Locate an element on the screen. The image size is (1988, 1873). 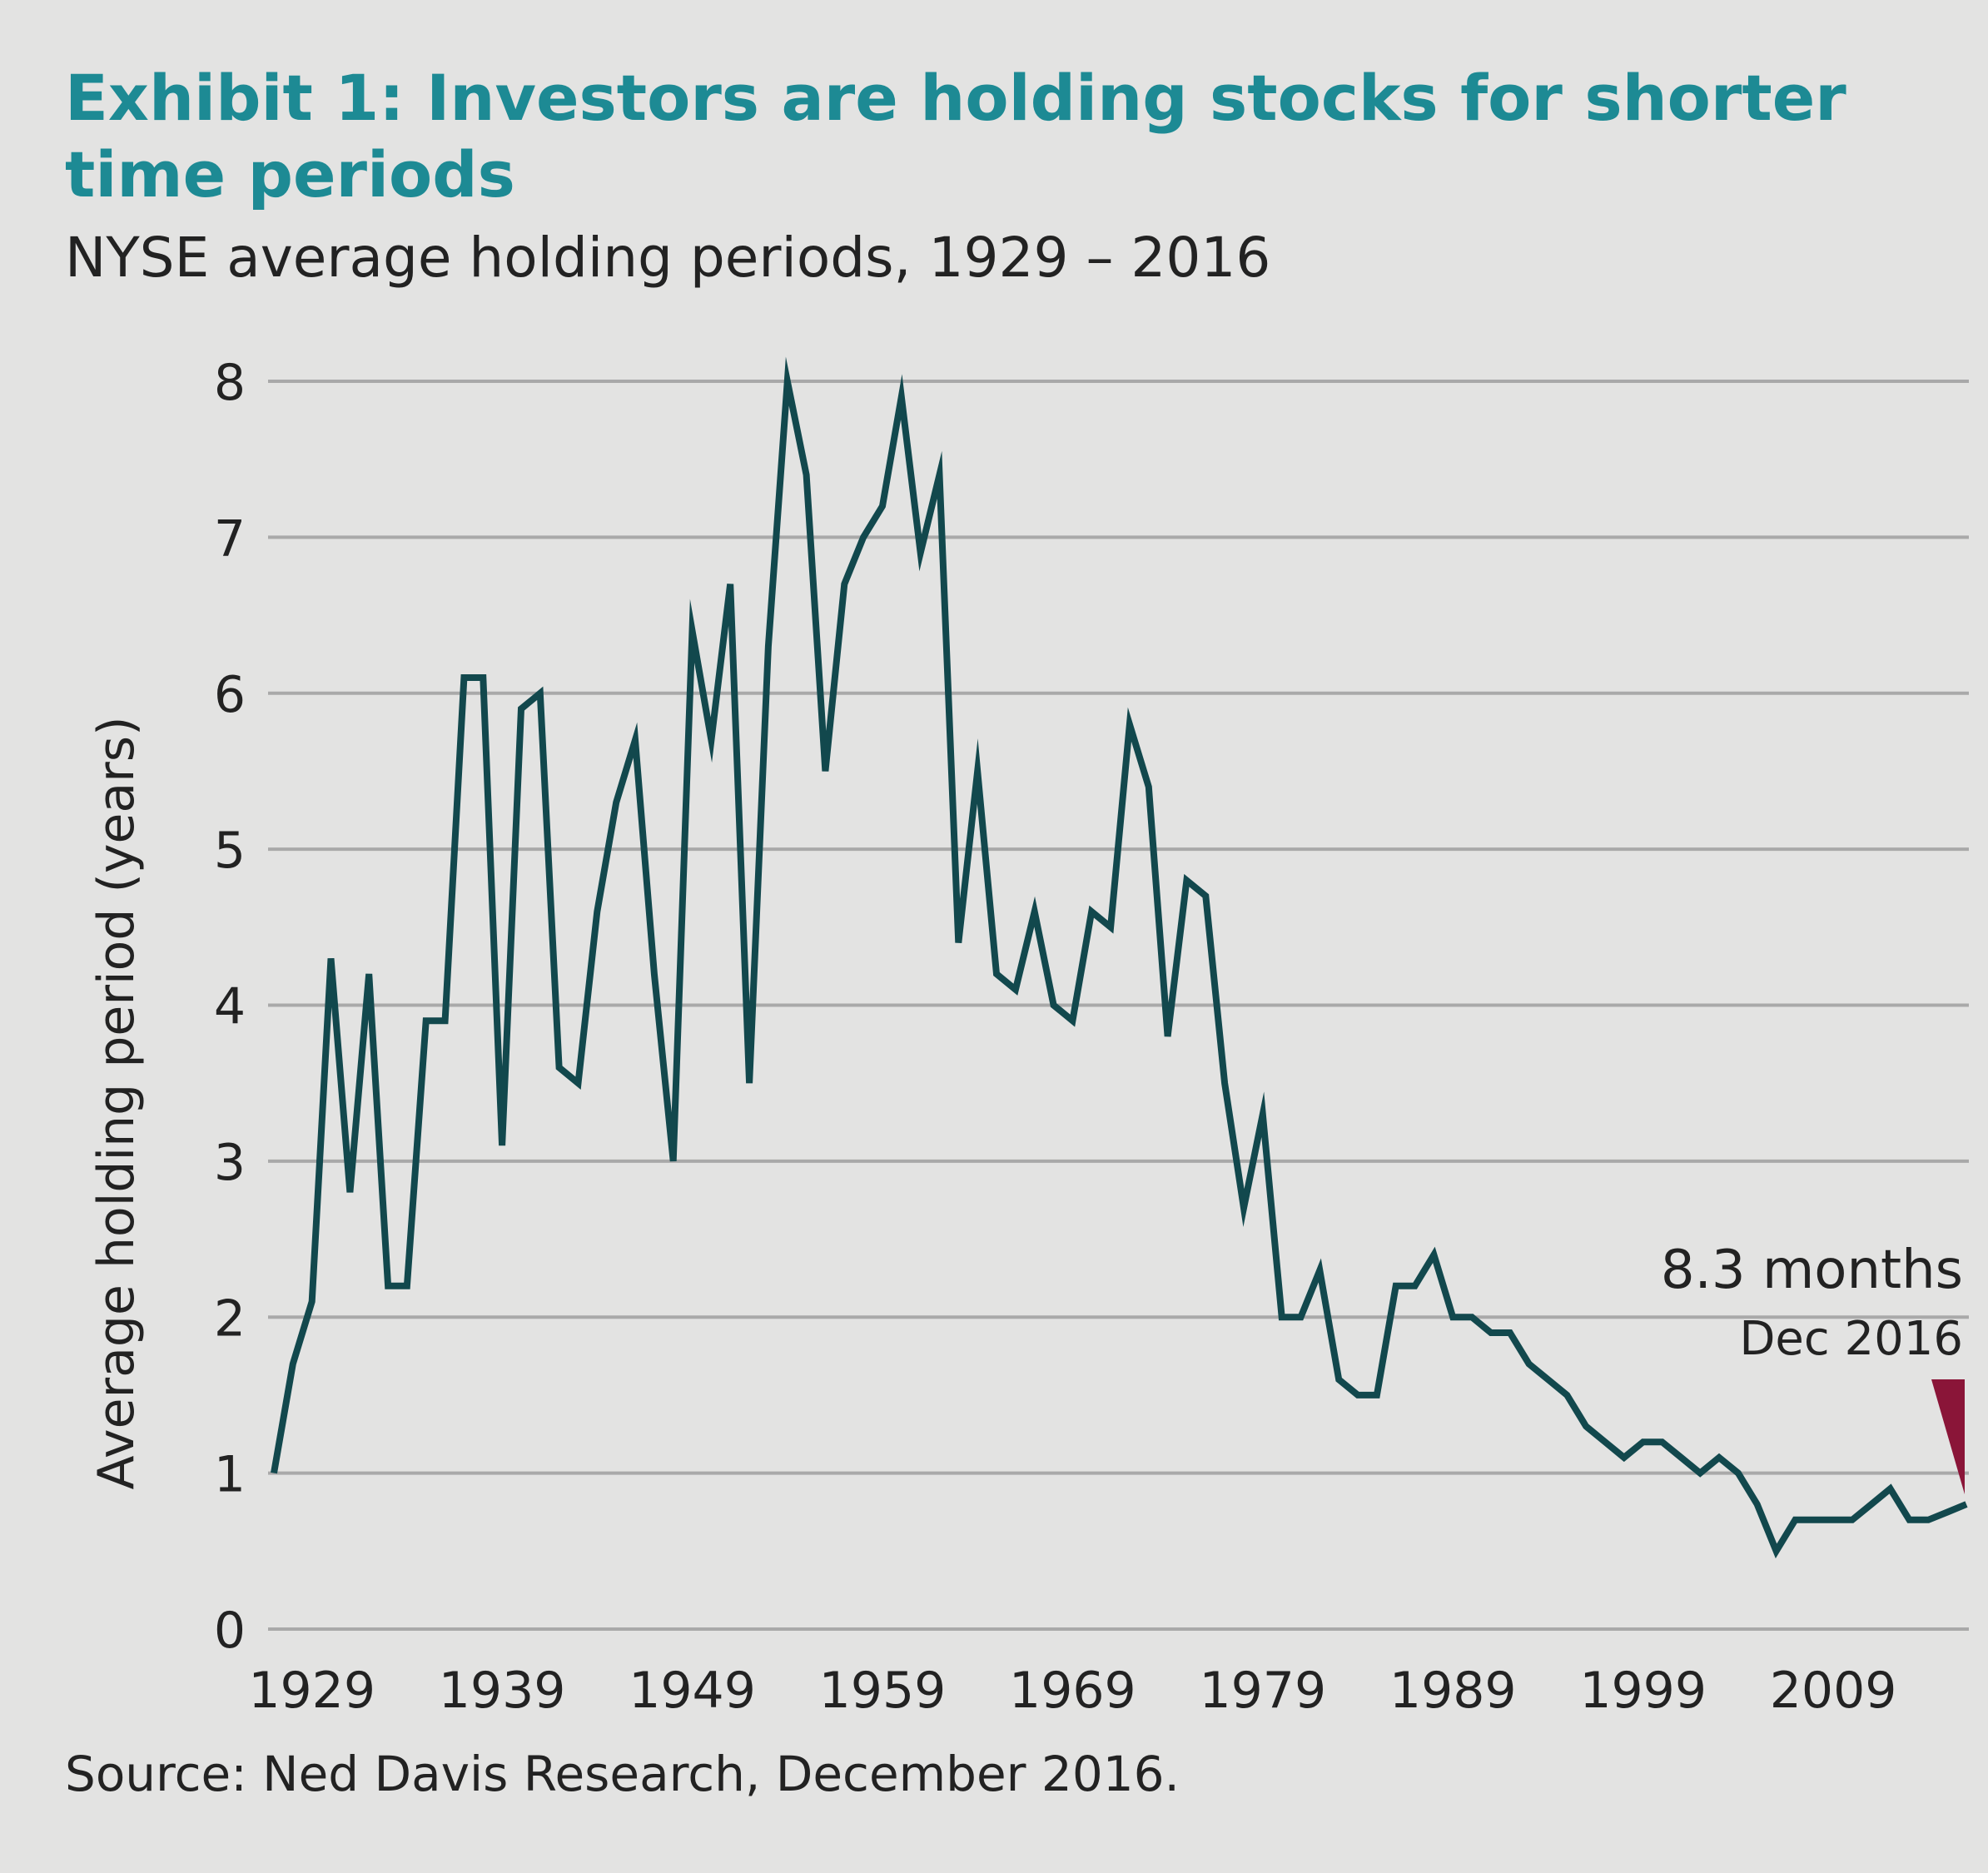
x-tick-label: 1959 is located at coordinates (883, 1691).